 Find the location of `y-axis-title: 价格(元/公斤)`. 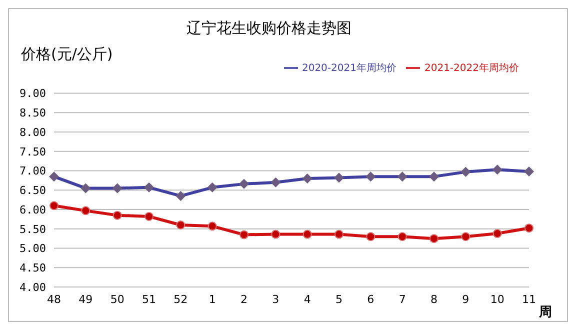

y-axis-title: 价格(元/公斤) is located at coordinates (67, 54).